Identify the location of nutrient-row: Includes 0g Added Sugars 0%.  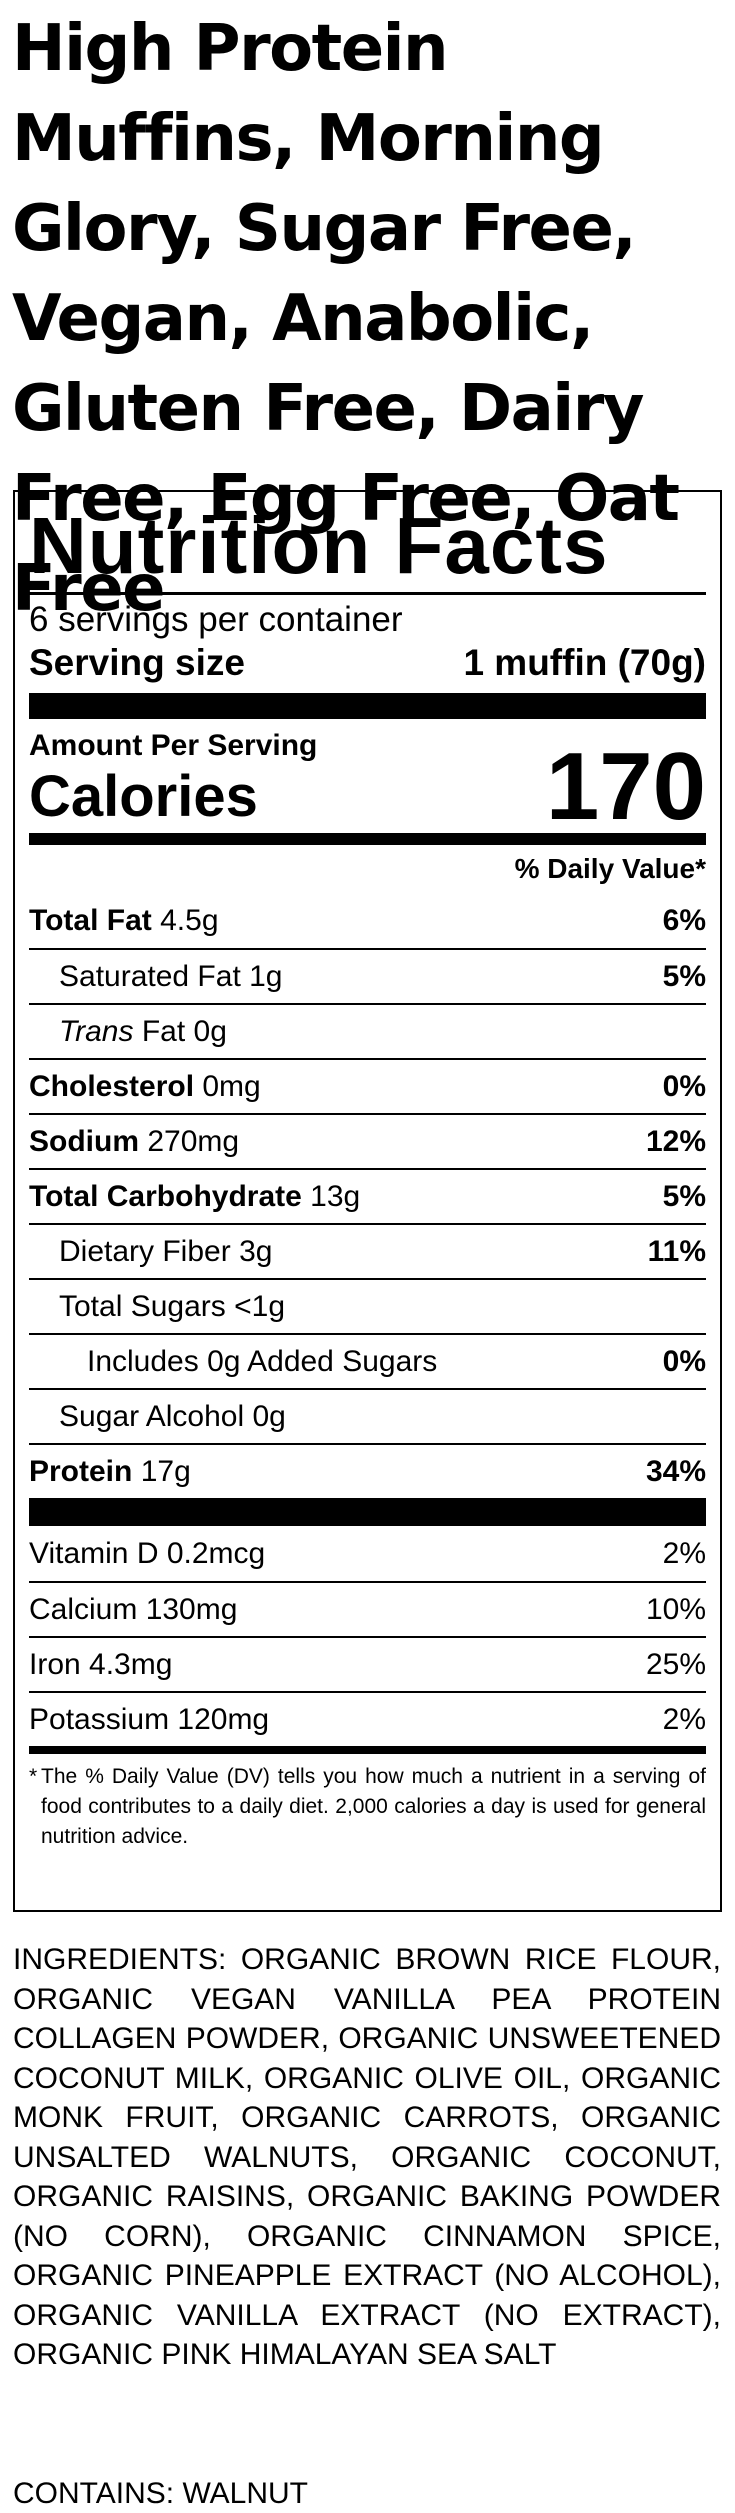
(367, 1360).